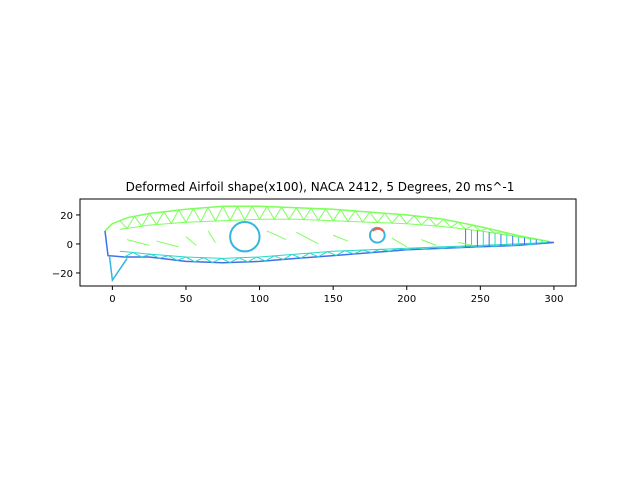  What do you see at coordinates (186, 299) in the screenshot?
I see `x-tick-label: 50` at bounding box center [186, 299].